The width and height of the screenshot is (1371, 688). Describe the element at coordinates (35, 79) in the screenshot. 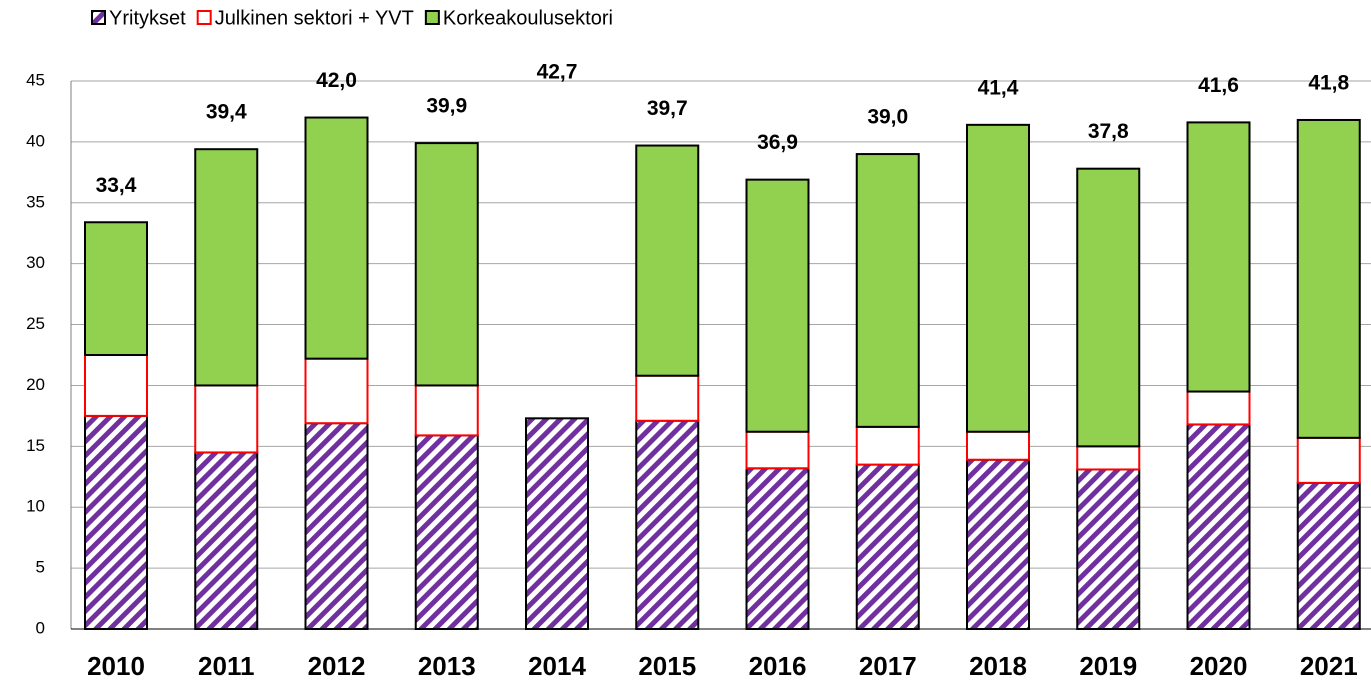

I see `y-tick-label: 45` at that location.